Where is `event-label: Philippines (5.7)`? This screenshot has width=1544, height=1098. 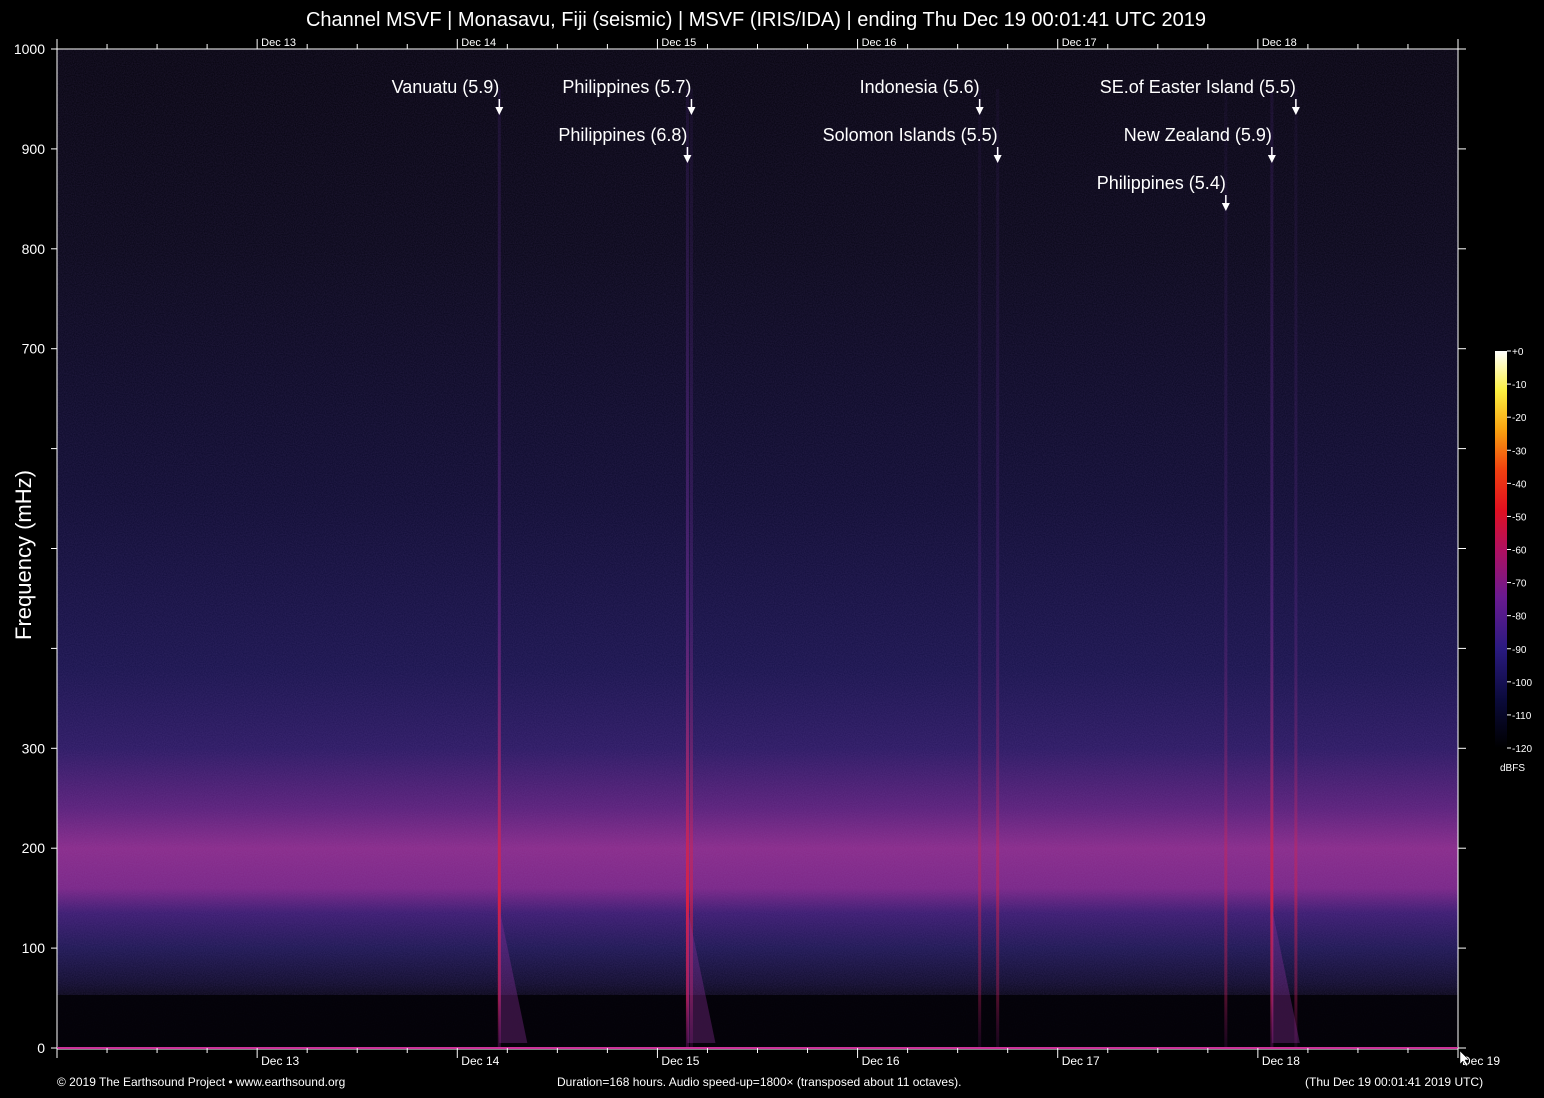
event-label: Philippines (5.7) is located at coordinates (626, 87).